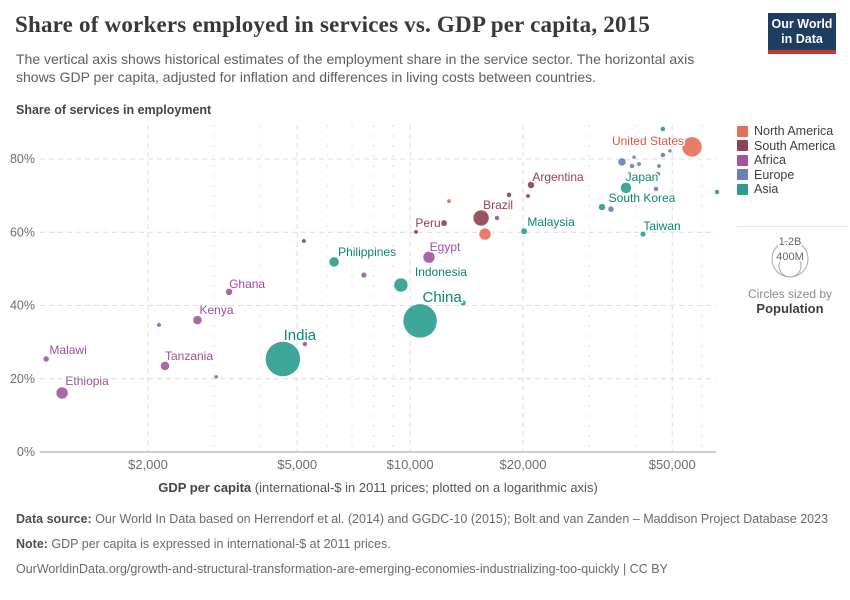 The height and width of the screenshot is (600, 850). I want to click on country-label-brazil: Brazil, so click(498, 205).